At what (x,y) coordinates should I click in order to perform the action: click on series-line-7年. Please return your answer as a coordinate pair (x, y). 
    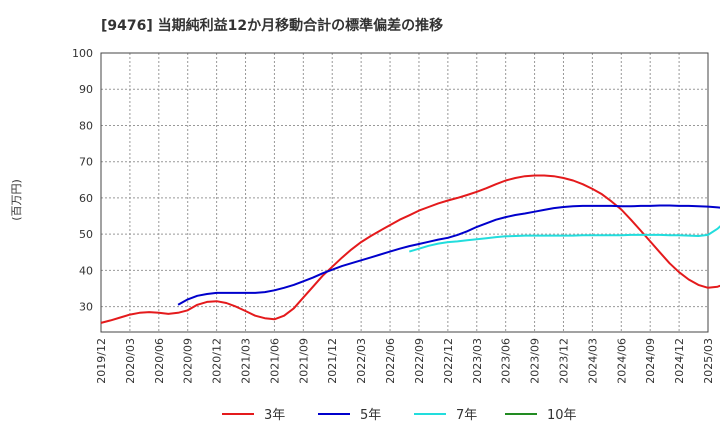
    Looking at the image, I should click on (564, 239).